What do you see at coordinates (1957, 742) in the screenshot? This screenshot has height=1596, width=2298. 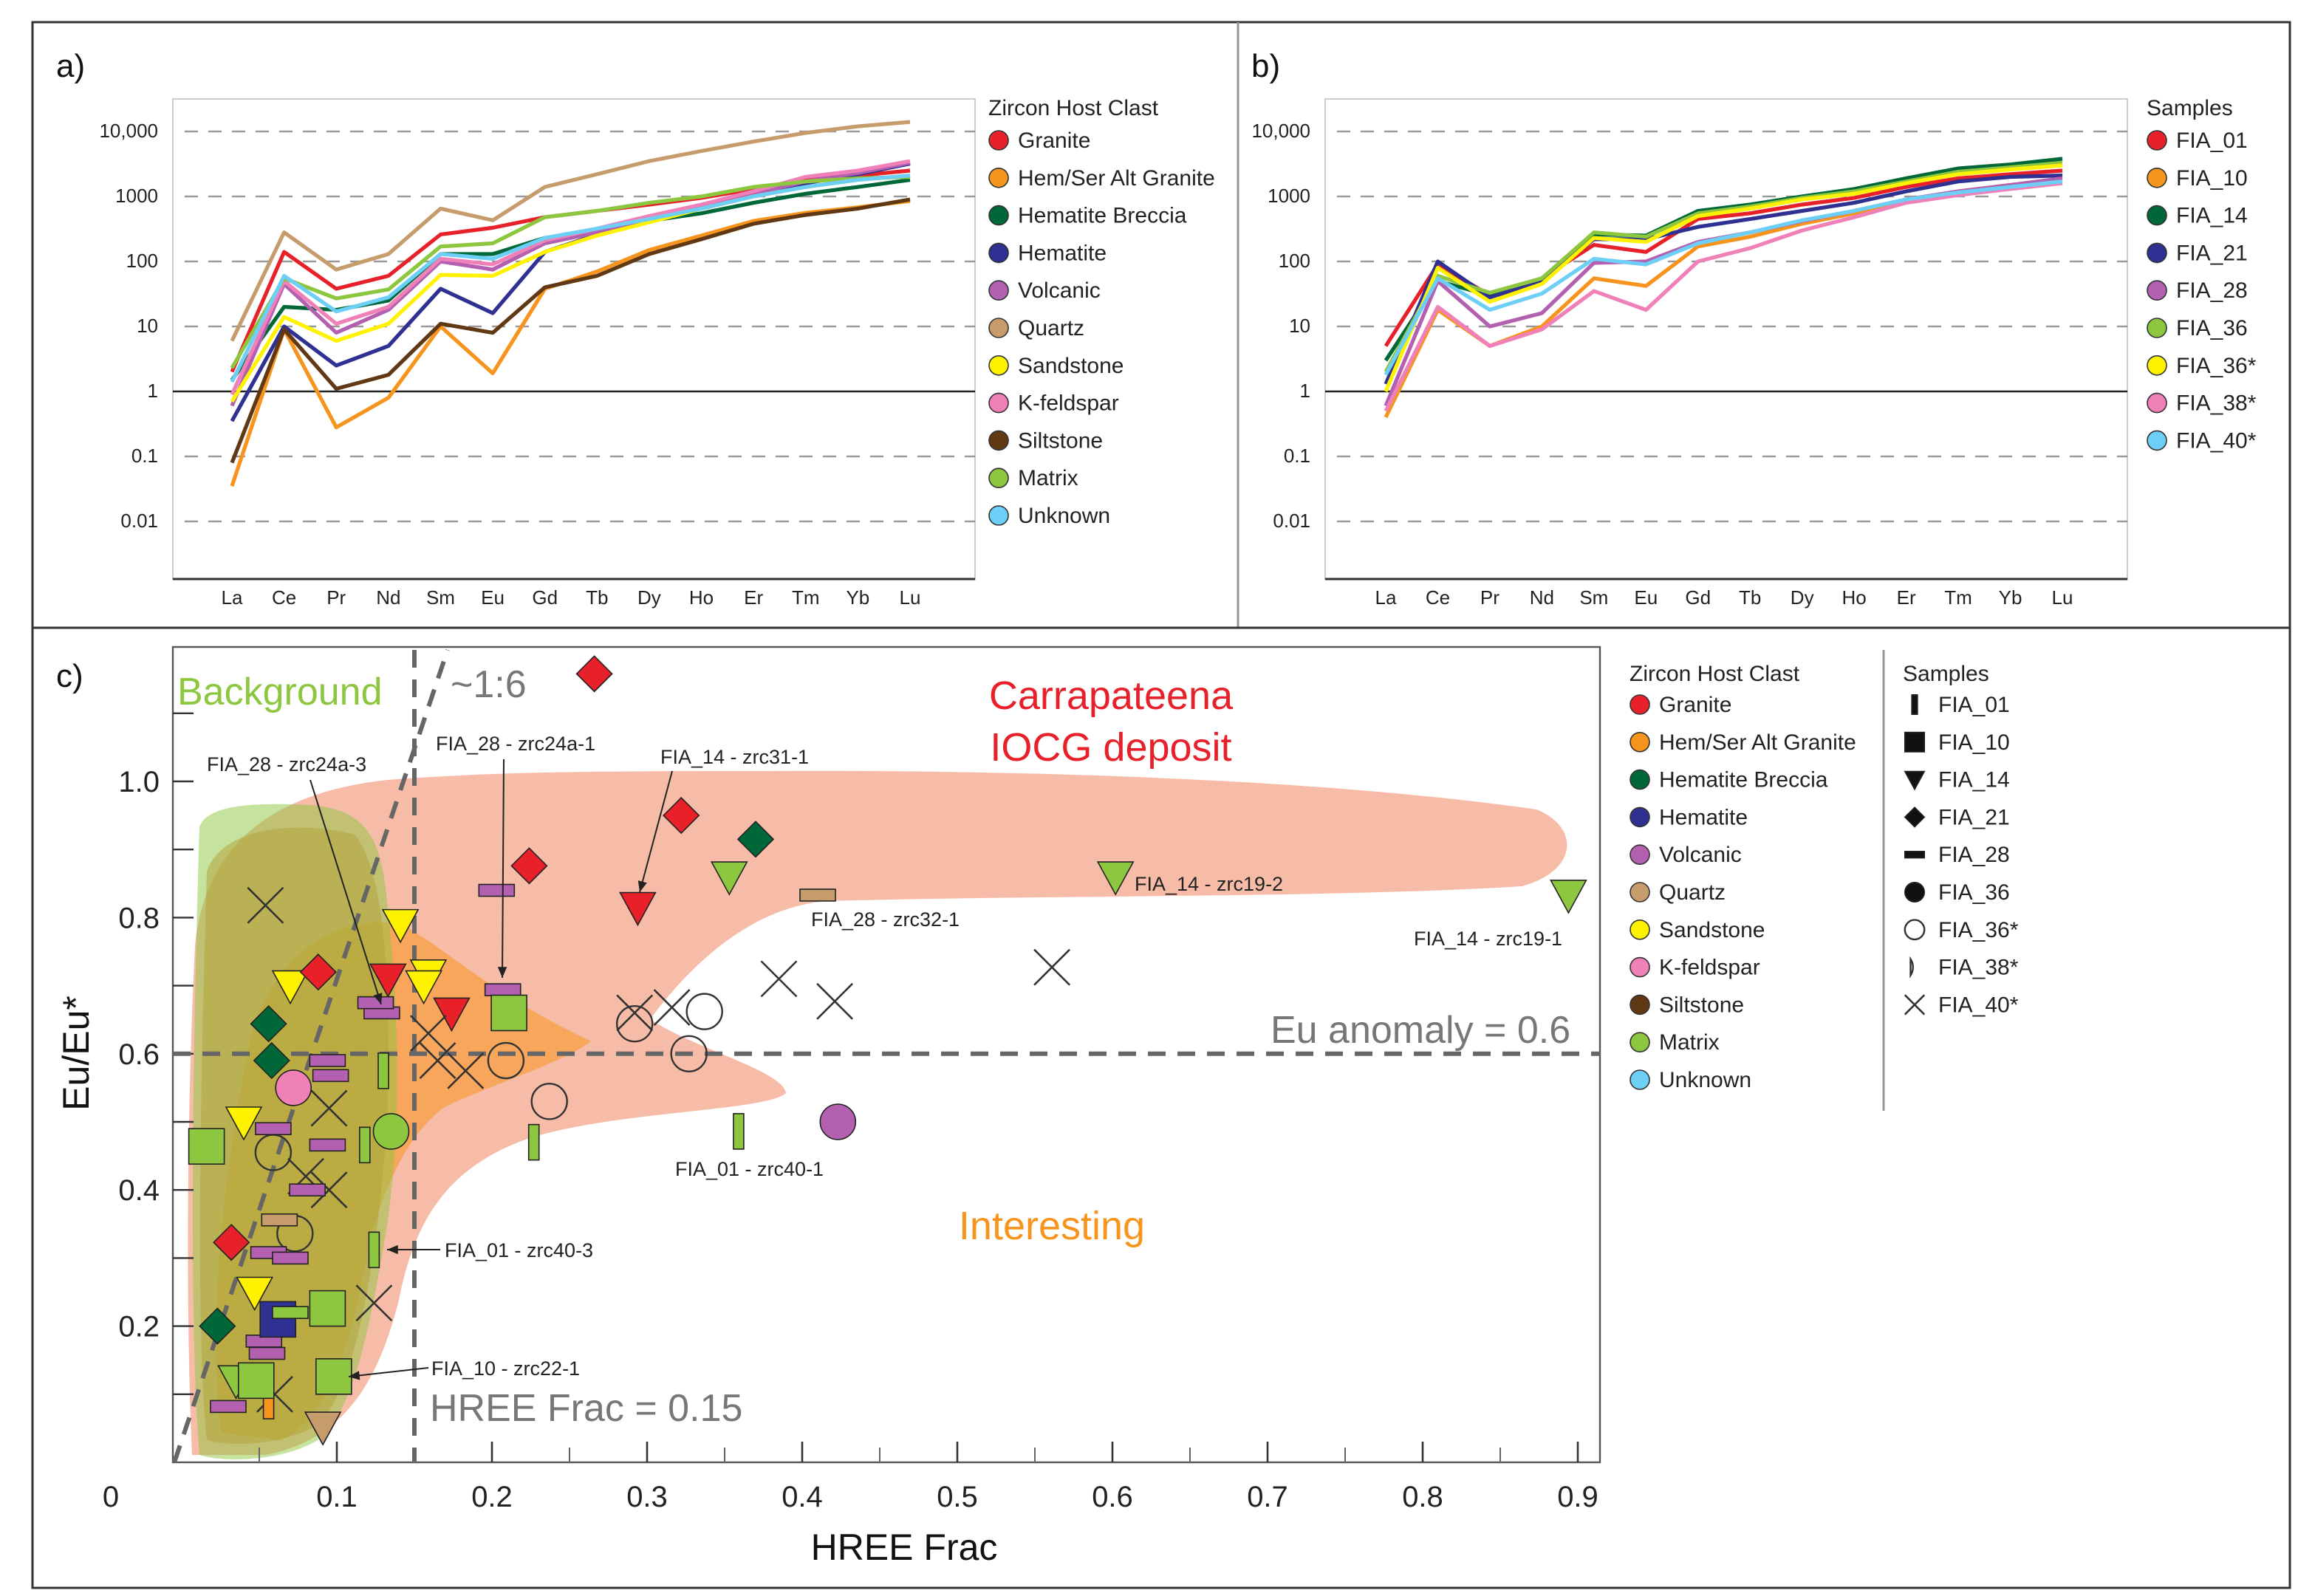 I see `sample-legend-item: FIA_10` at bounding box center [1957, 742].